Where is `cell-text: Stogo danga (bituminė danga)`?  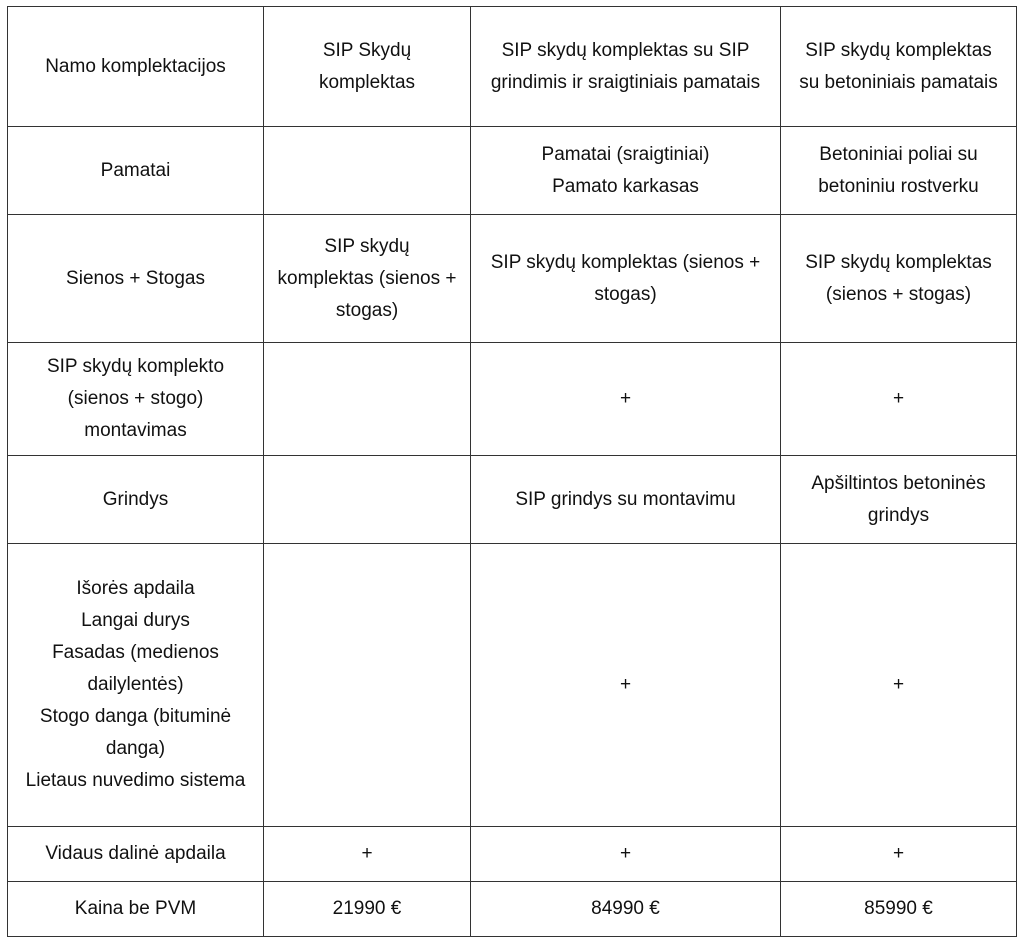 cell-text: Stogo danga (bituminė danga) is located at coordinates (135, 732).